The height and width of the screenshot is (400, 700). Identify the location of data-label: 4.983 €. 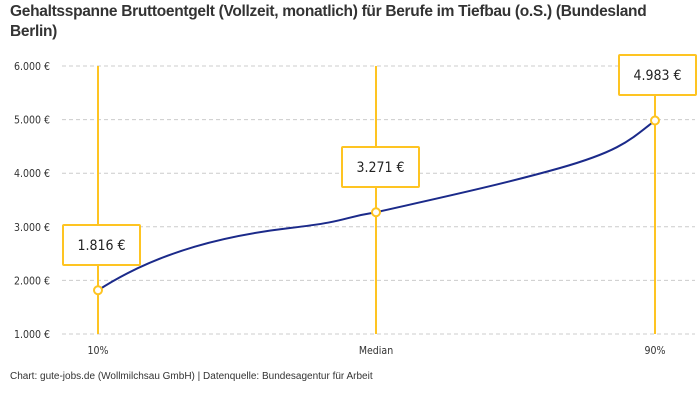
(657, 76).